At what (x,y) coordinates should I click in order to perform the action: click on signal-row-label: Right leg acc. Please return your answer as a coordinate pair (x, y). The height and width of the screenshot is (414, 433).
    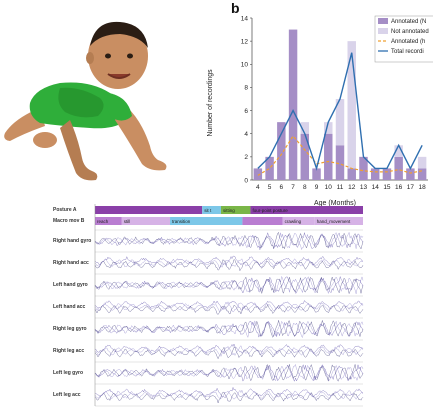
    Looking at the image, I should click on (69, 351).